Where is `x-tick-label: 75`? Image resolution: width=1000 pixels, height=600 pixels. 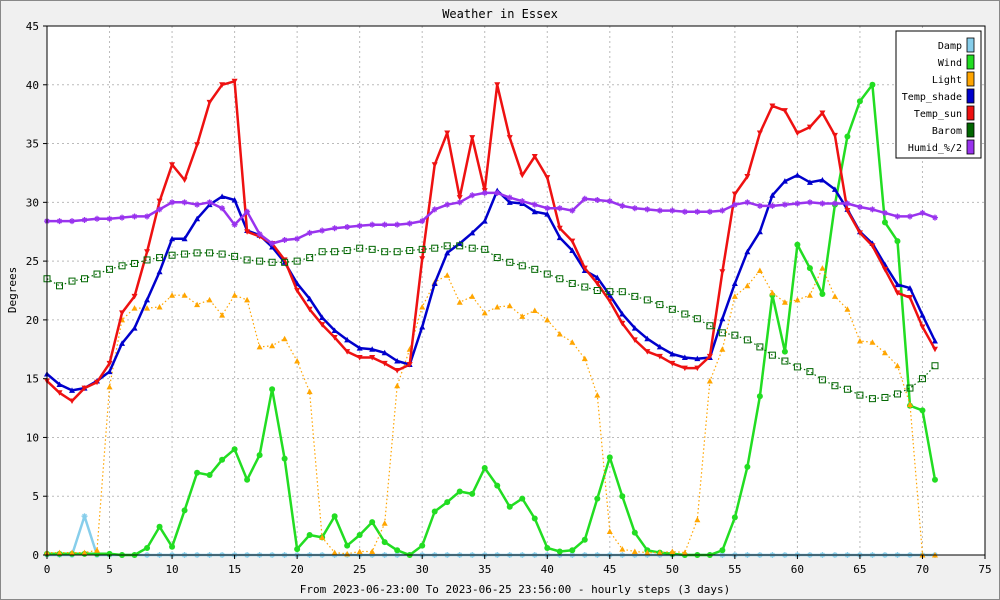
x-tick-label: 75 is located at coordinates (984, 569).